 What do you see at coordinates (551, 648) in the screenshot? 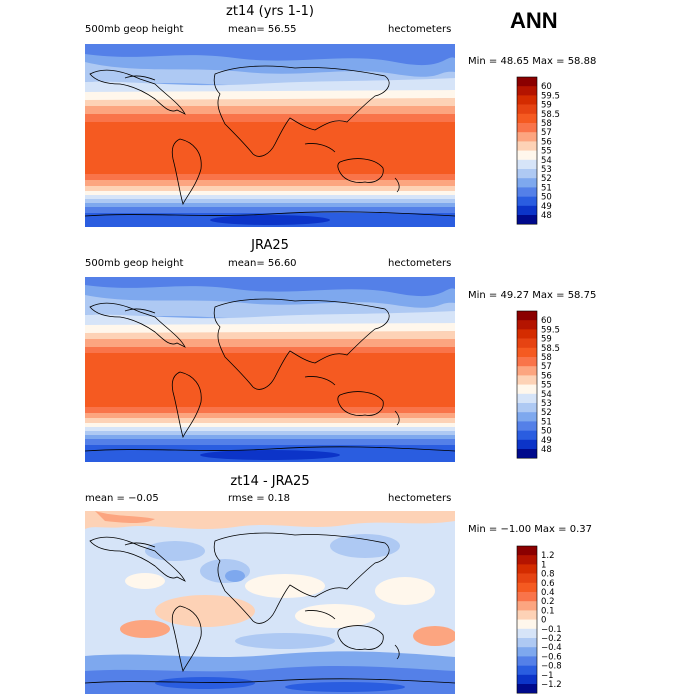
I see `colorbar-label: −0.4` at bounding box center [551, 648].